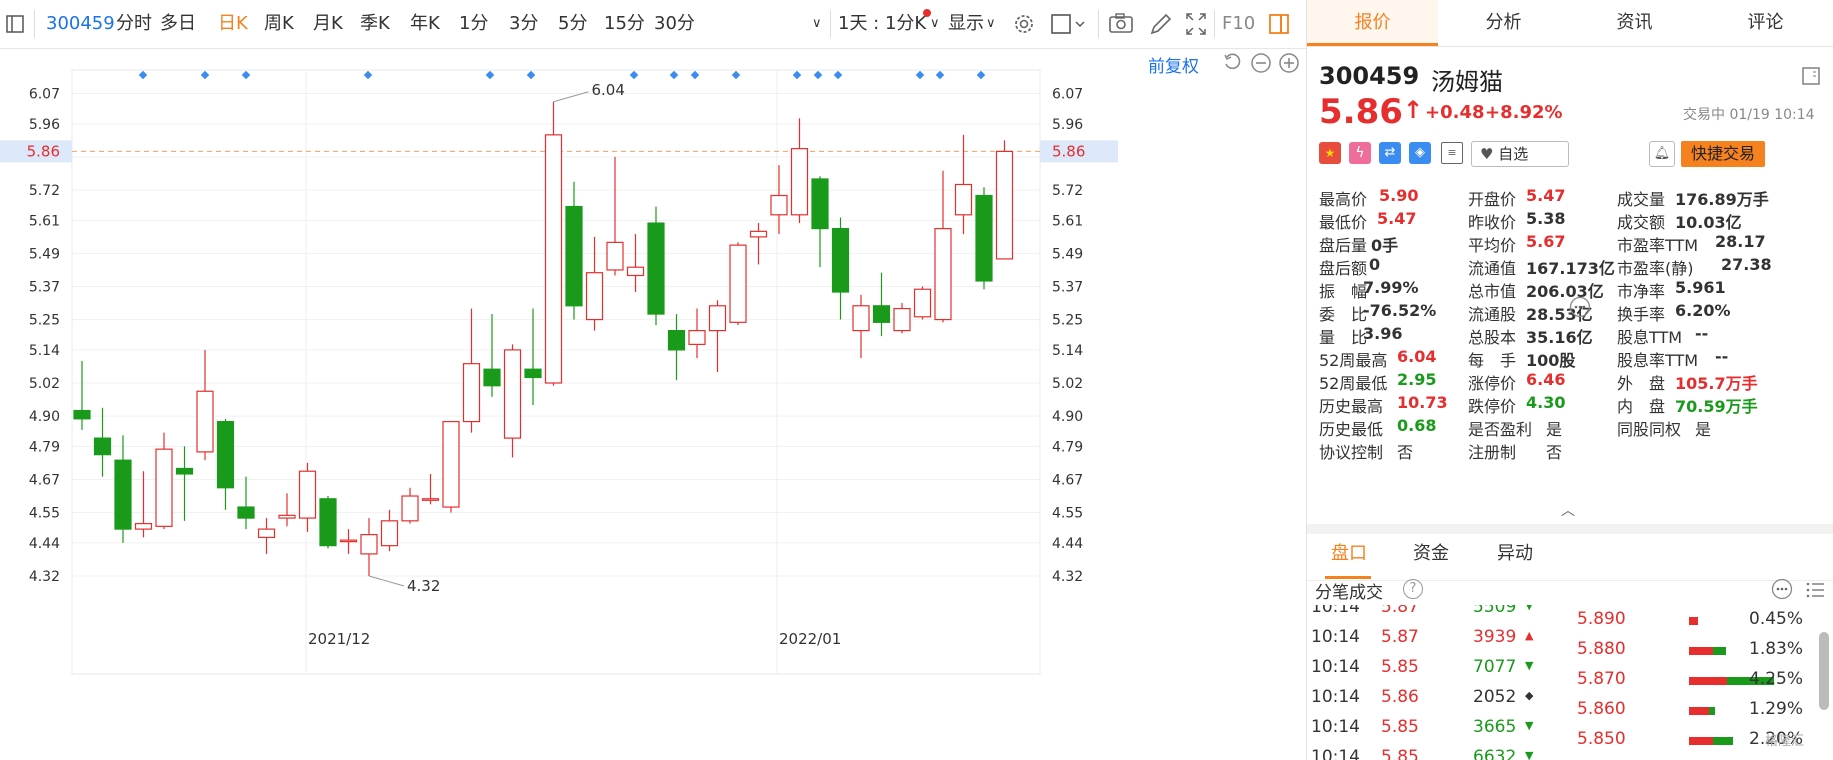 Image resolution: width=1833 pixels, height=760 pixels. I want to click on panel-toggle-icon, so click(15, 24).